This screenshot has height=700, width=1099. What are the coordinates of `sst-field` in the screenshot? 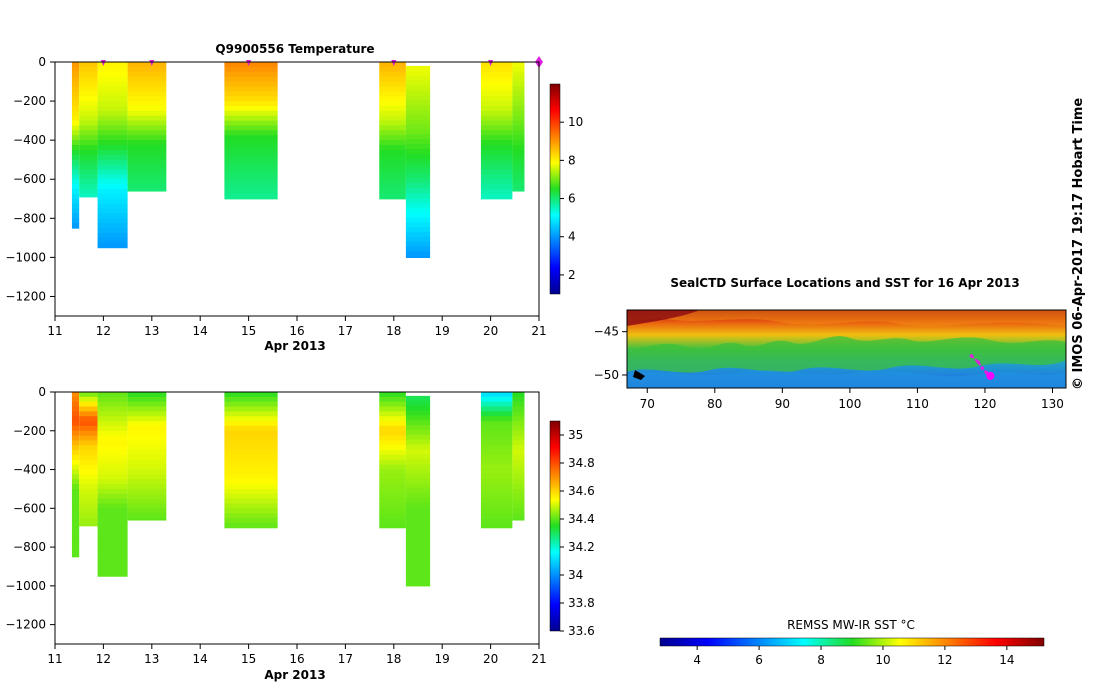 It's located at (846, 349).